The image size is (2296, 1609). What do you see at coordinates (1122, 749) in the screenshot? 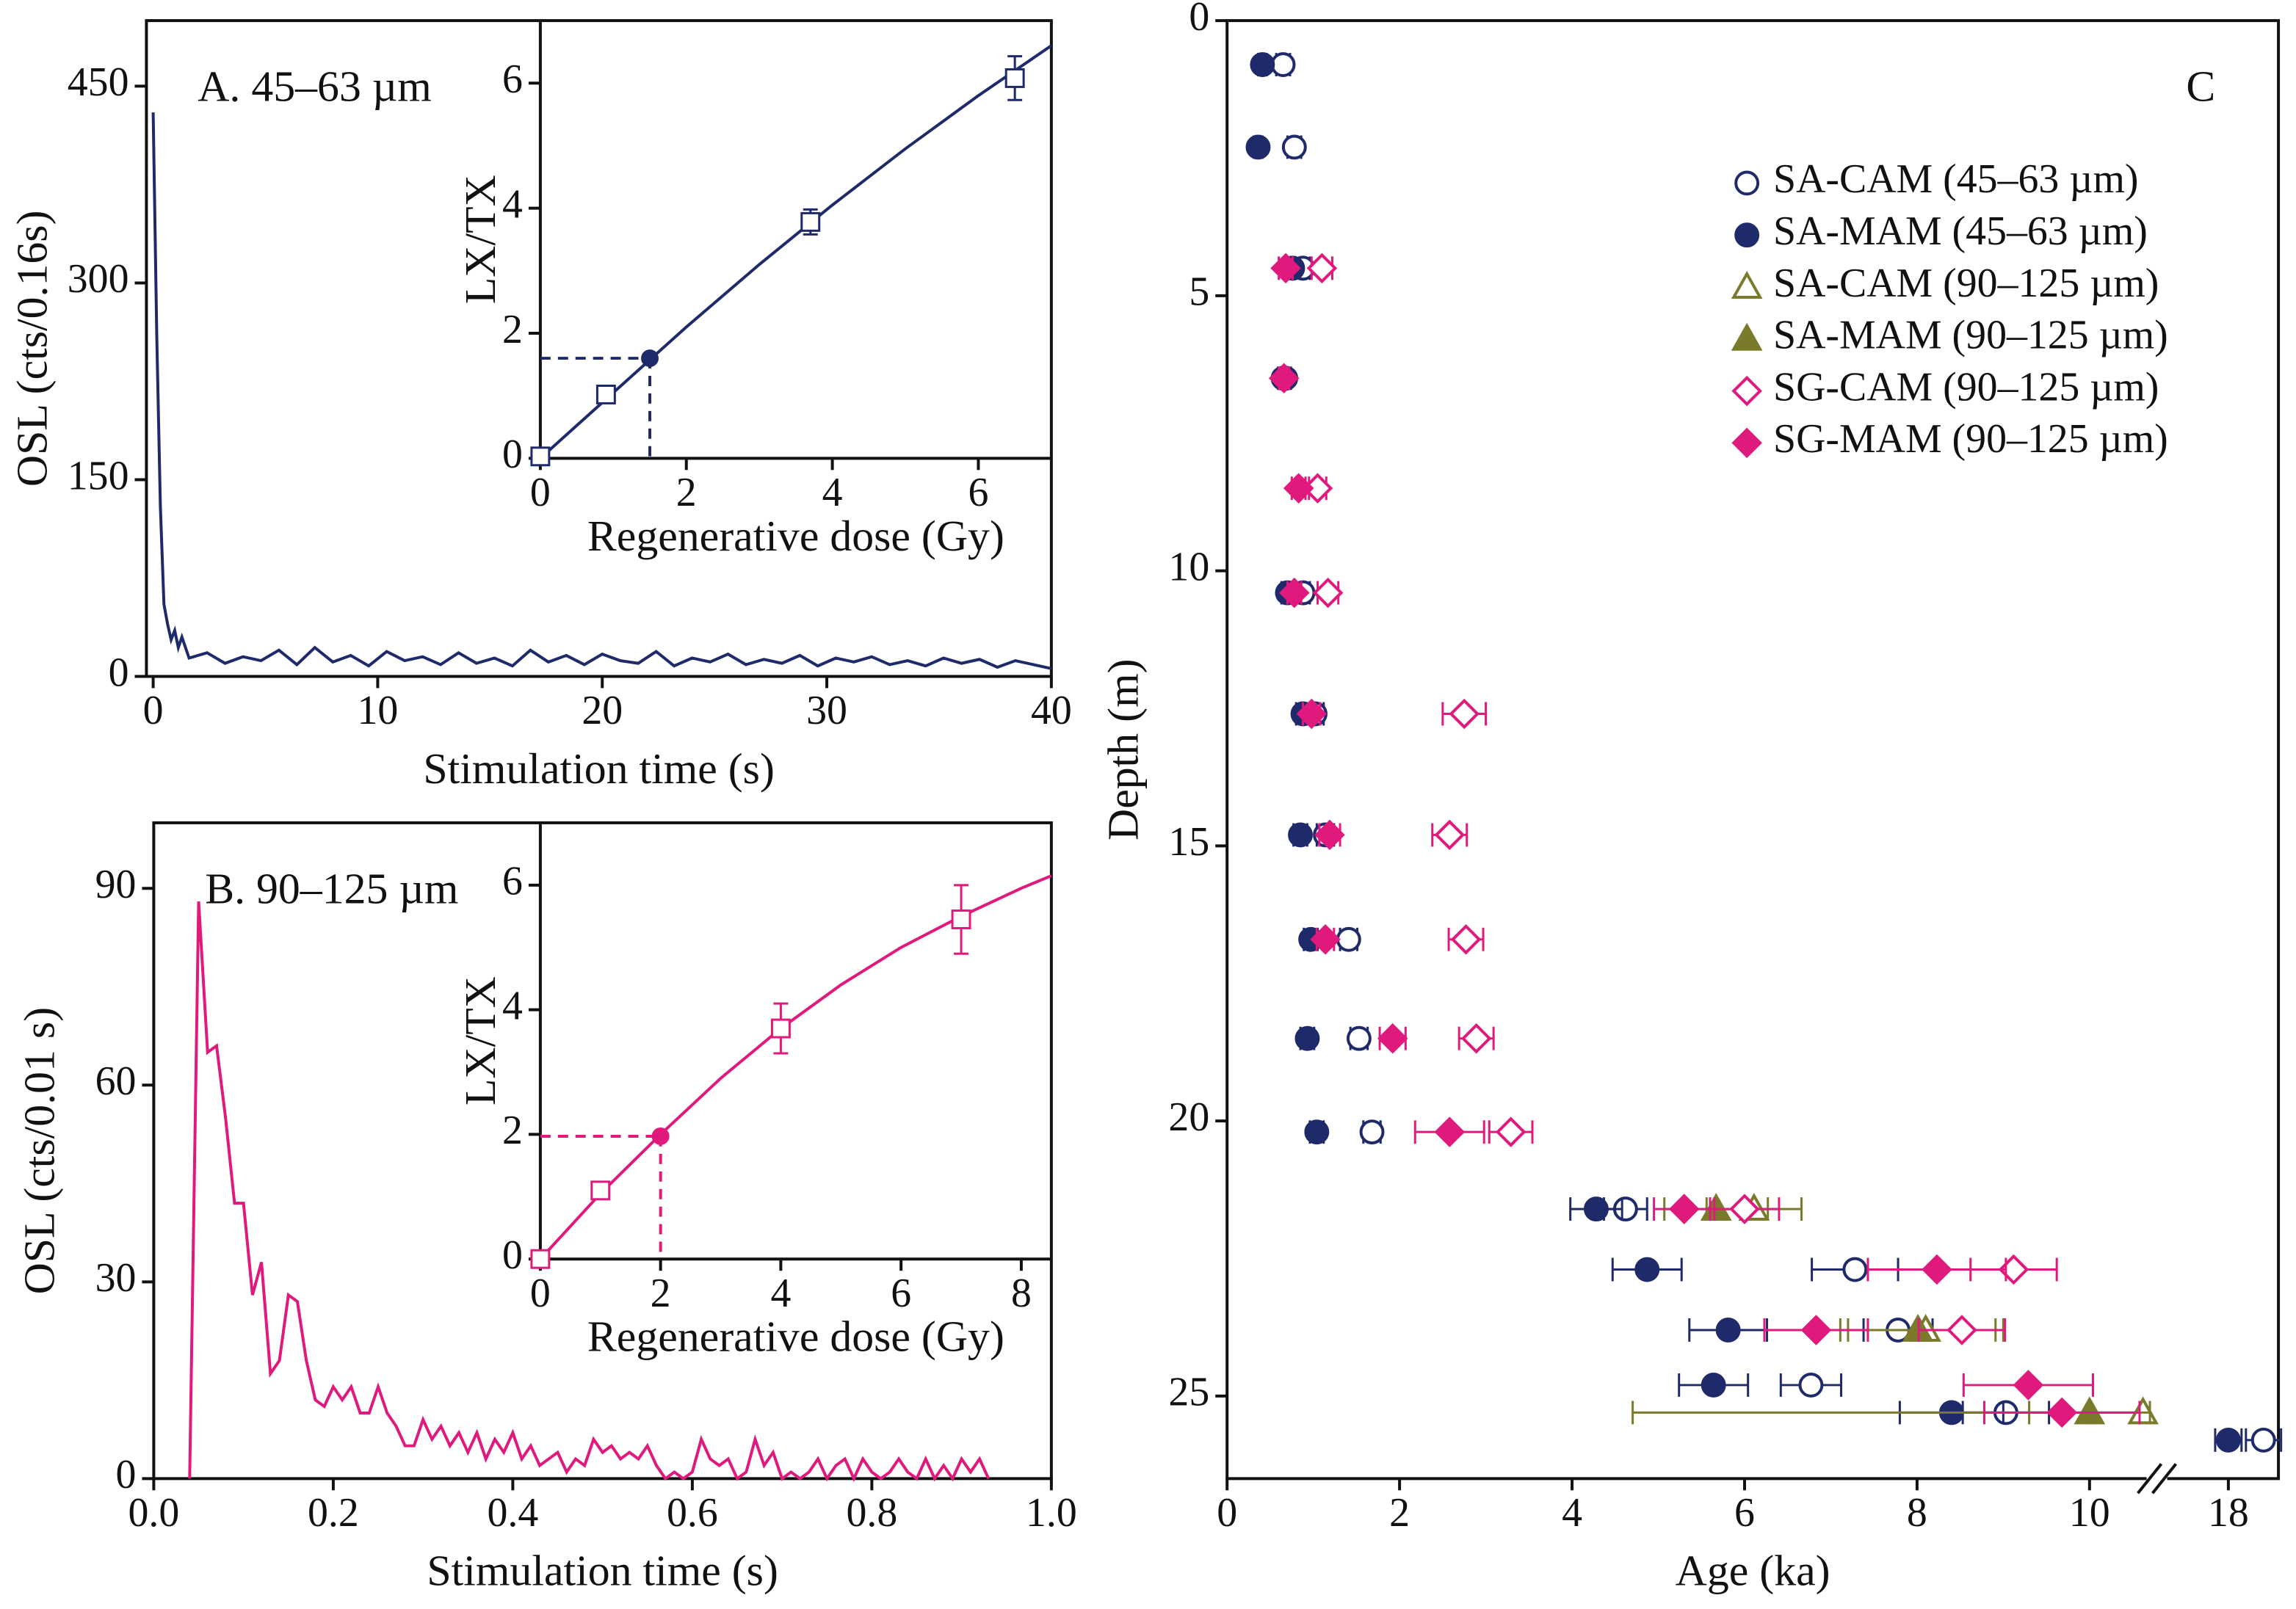
I see `y-axis-label: Depth (m)` at bounding box center [1122, 749].